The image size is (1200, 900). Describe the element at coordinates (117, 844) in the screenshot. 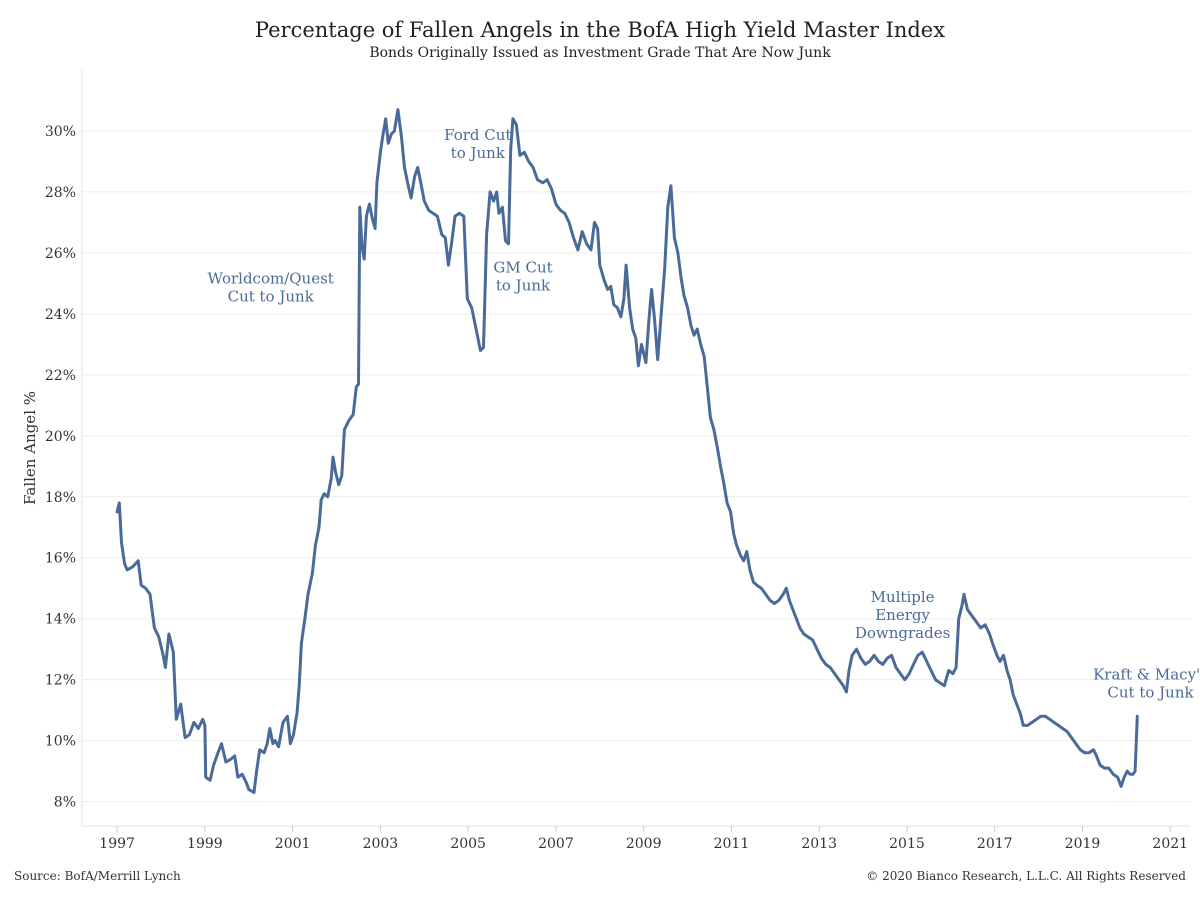

I see `x-tick-label: 1997` at that location.